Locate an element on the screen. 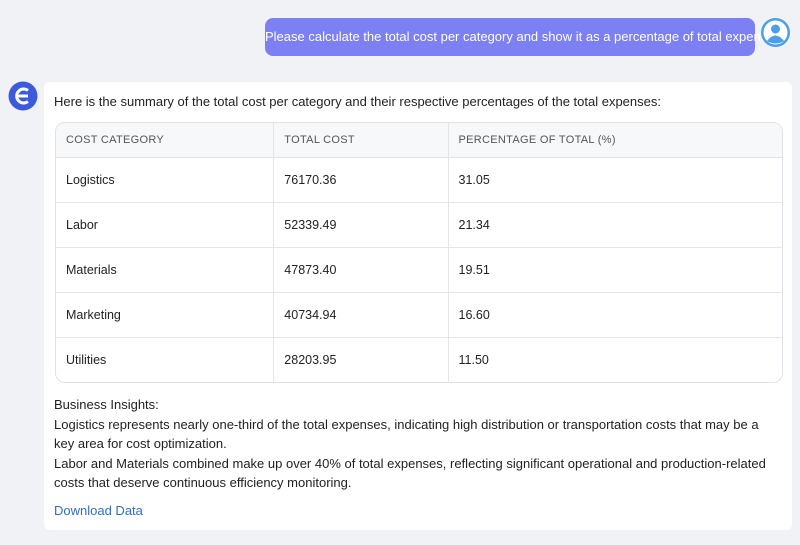 The height and width of the screenshot is (545, 800). column-header: PERCENTAGE OF TOTAL (%) is located at coordinates (614, 140).